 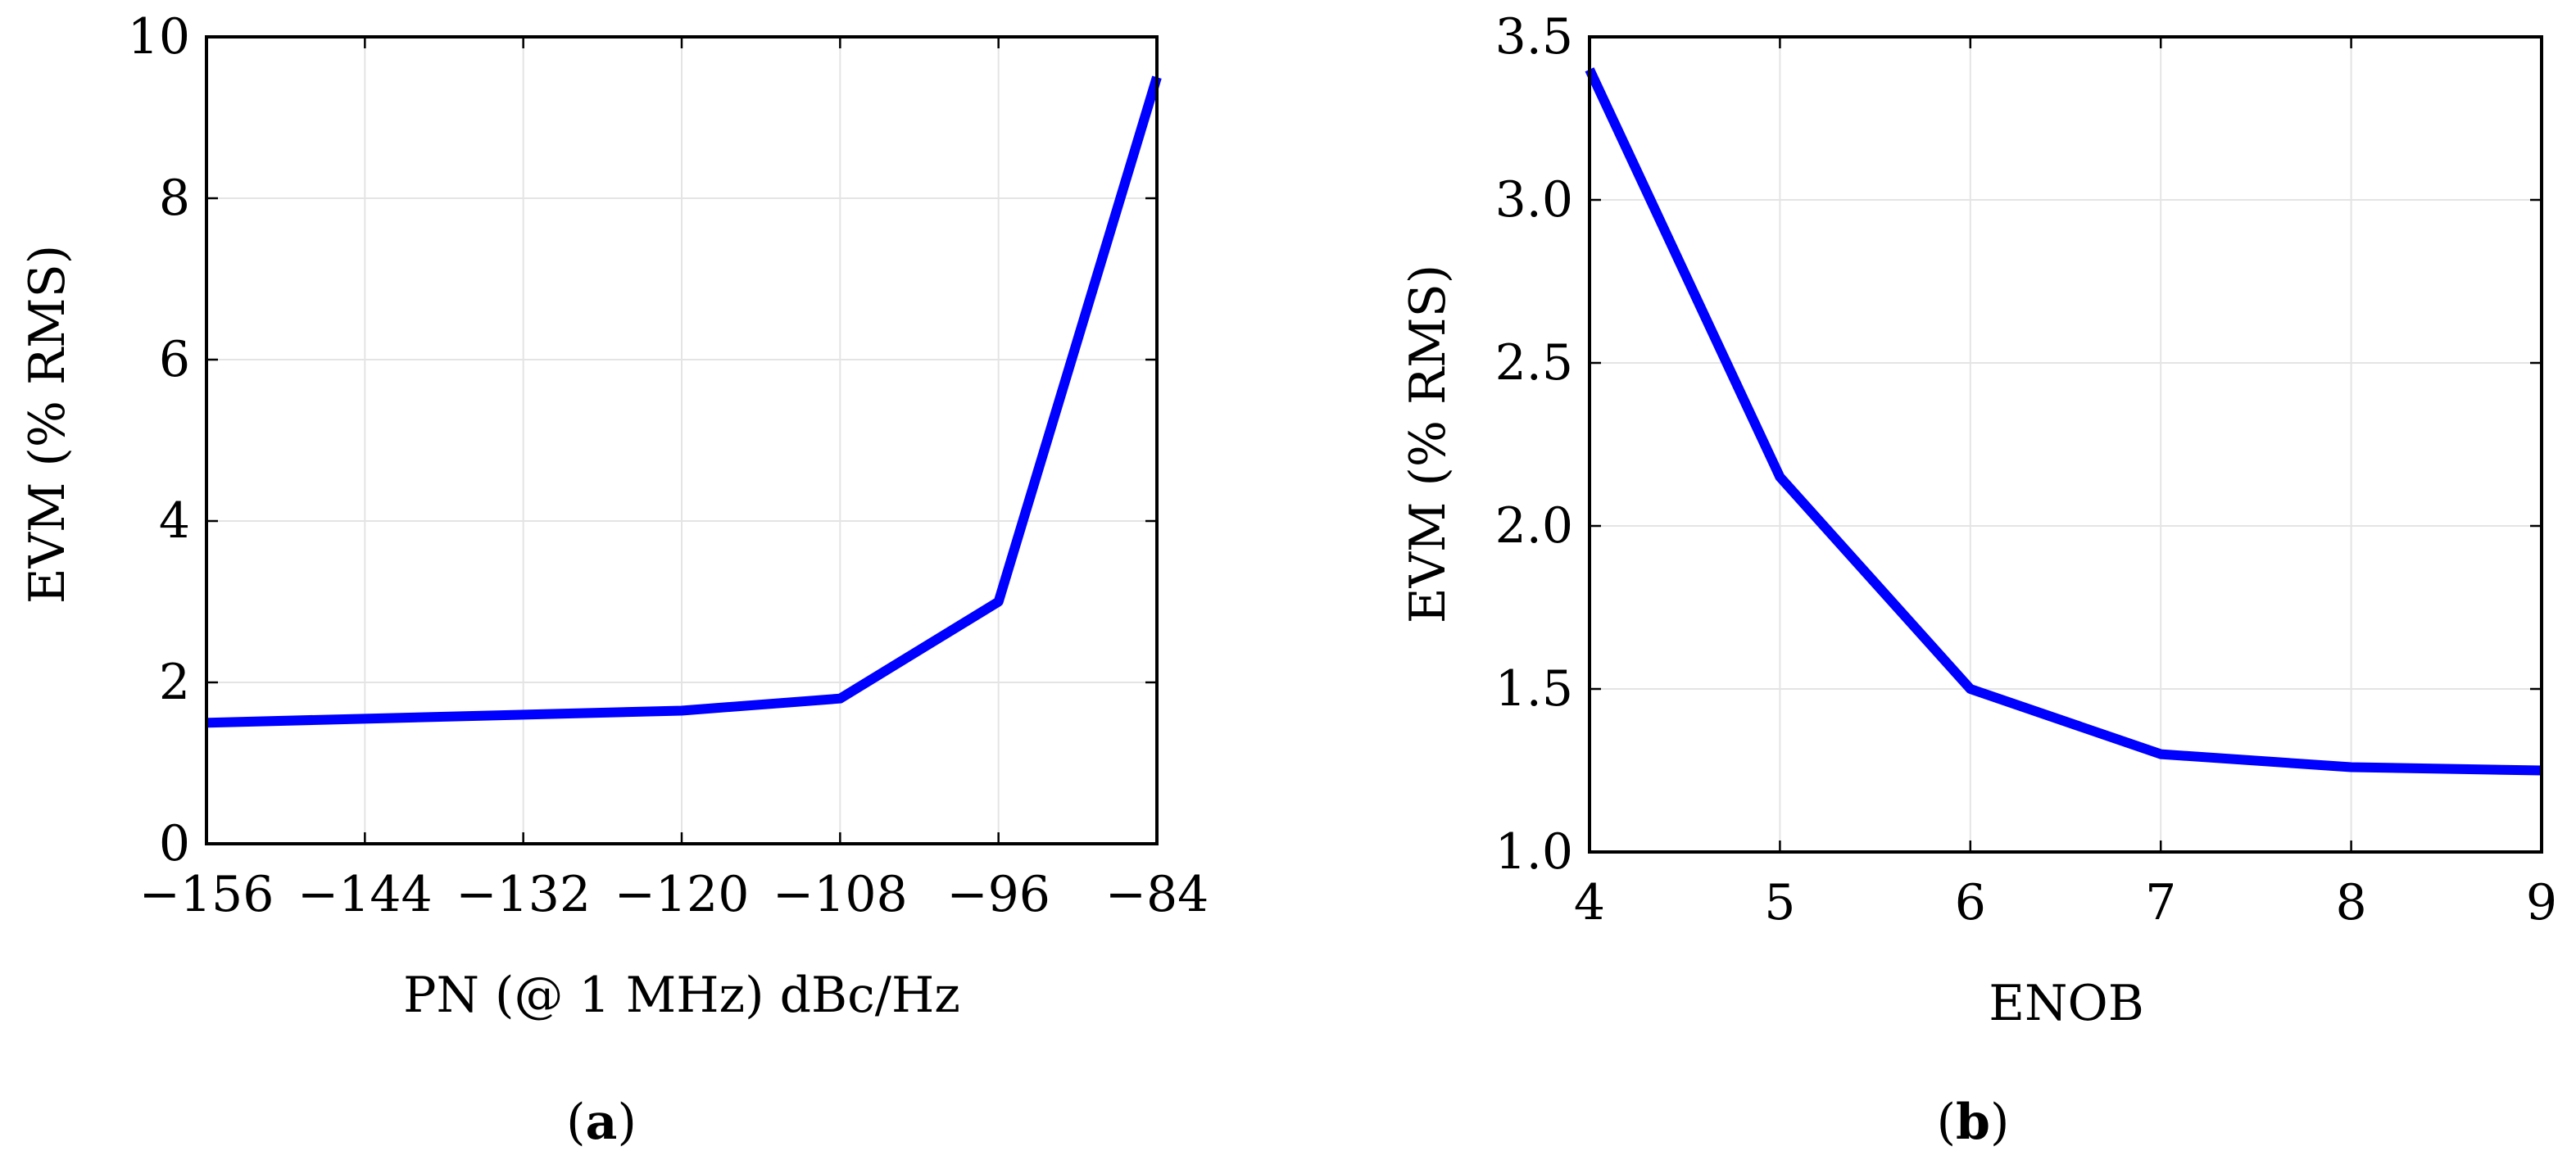 I want to click on x-tick-label: −120, so click(x=682, y=894).